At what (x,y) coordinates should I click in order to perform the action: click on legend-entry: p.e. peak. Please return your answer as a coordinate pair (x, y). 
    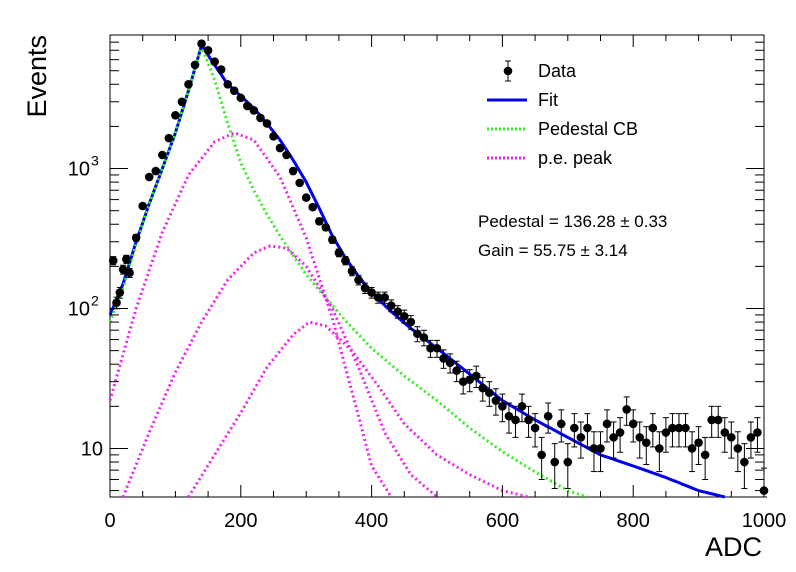
    Looking at the image, I should click on (550, 158).